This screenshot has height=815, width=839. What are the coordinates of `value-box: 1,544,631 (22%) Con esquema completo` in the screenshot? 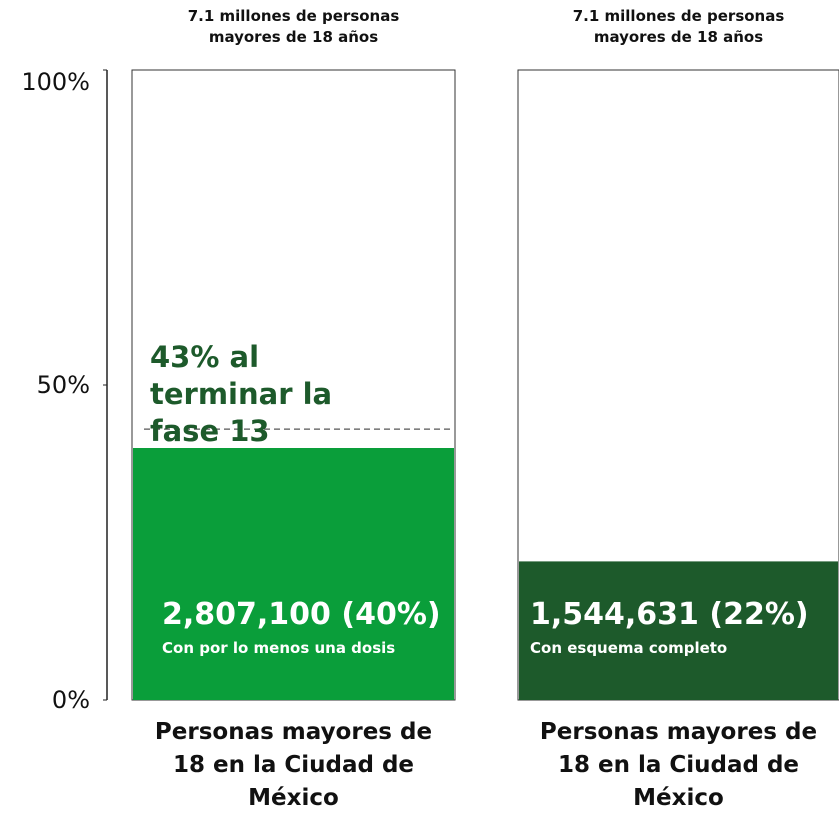 It's located at (684, 627).